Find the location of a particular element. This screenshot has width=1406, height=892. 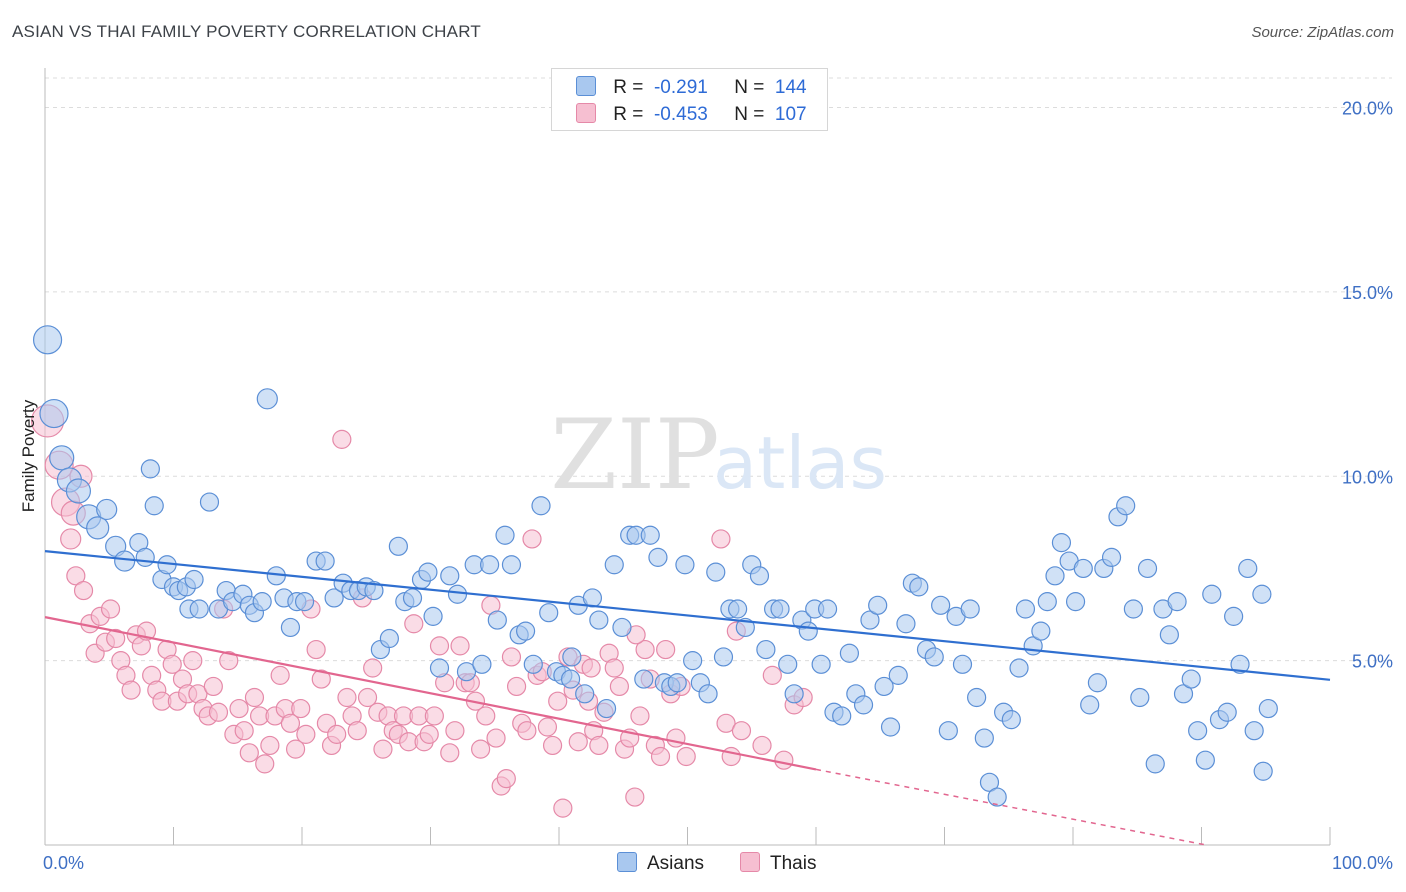

asians-trend-line is located at coordinates (687, 615).